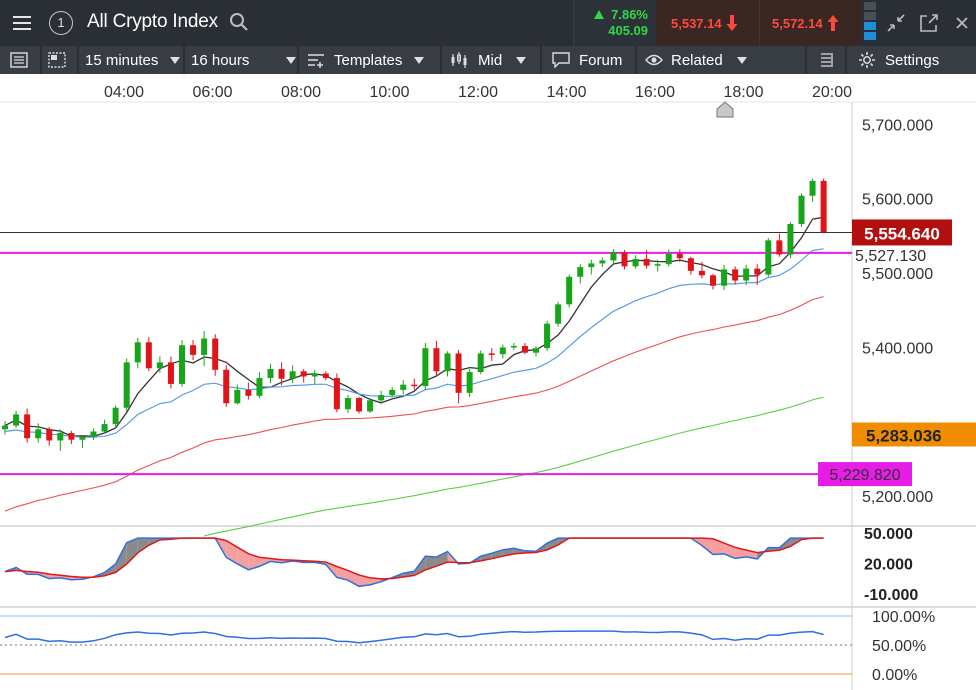  I want to click on range-value: 16 hours, so click(220, 60).